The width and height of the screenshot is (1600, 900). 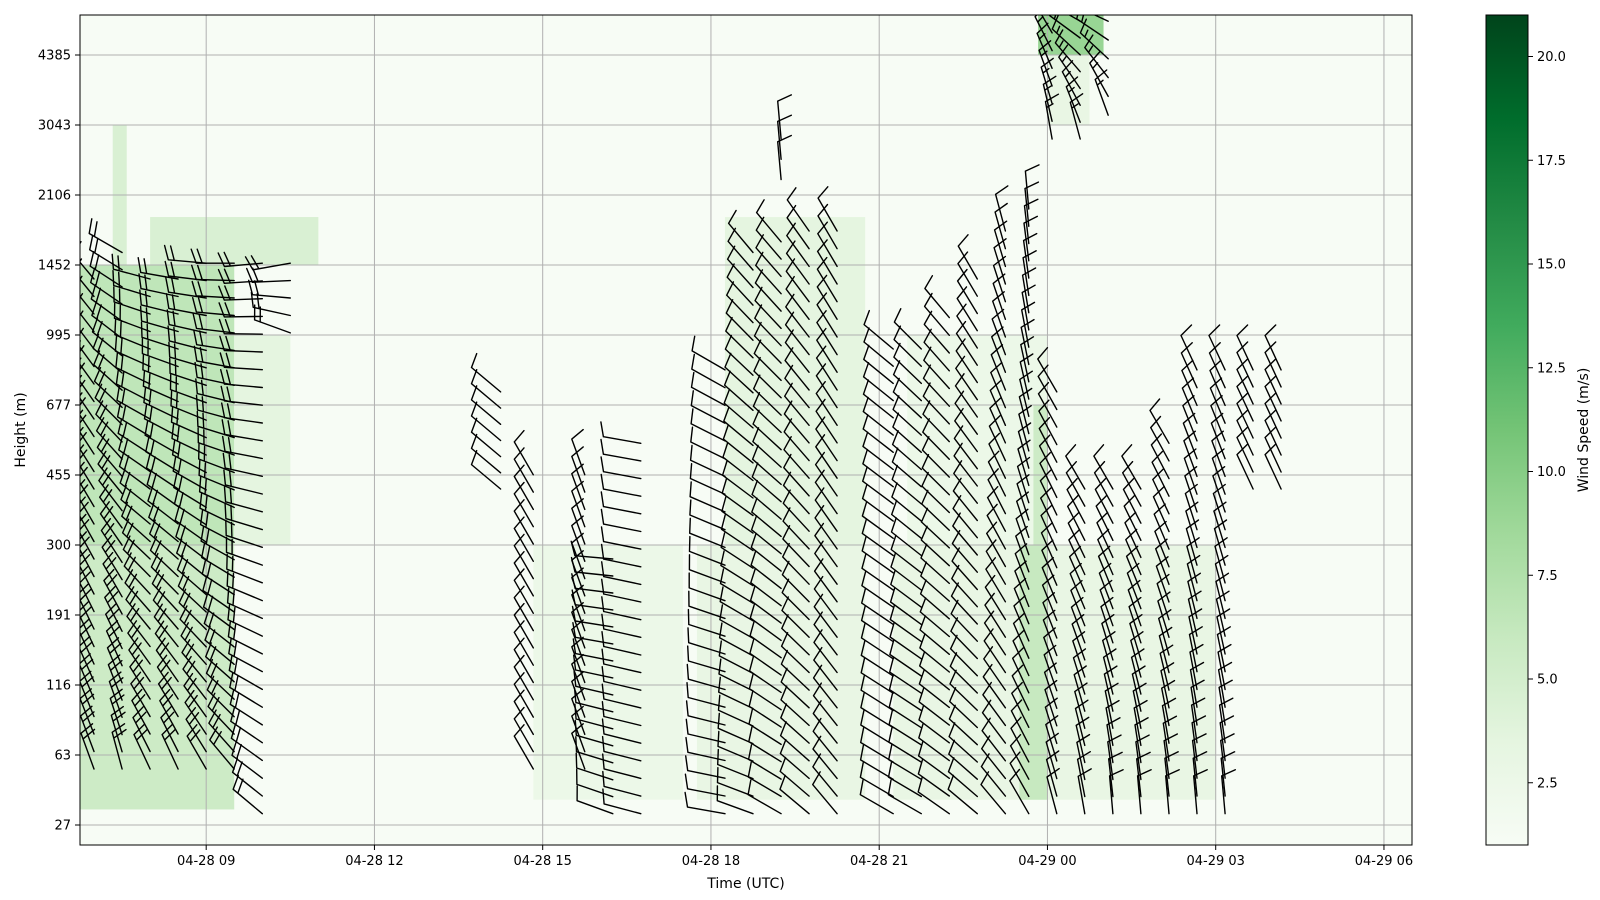 What do you see at coordinates (1547, 420) in the screenshot?
I see `colorbar-ticks: 2.5 5.0 7.5 10.0 12.5 15.0 17.5 20.0` at bounding box center [1547, 420].